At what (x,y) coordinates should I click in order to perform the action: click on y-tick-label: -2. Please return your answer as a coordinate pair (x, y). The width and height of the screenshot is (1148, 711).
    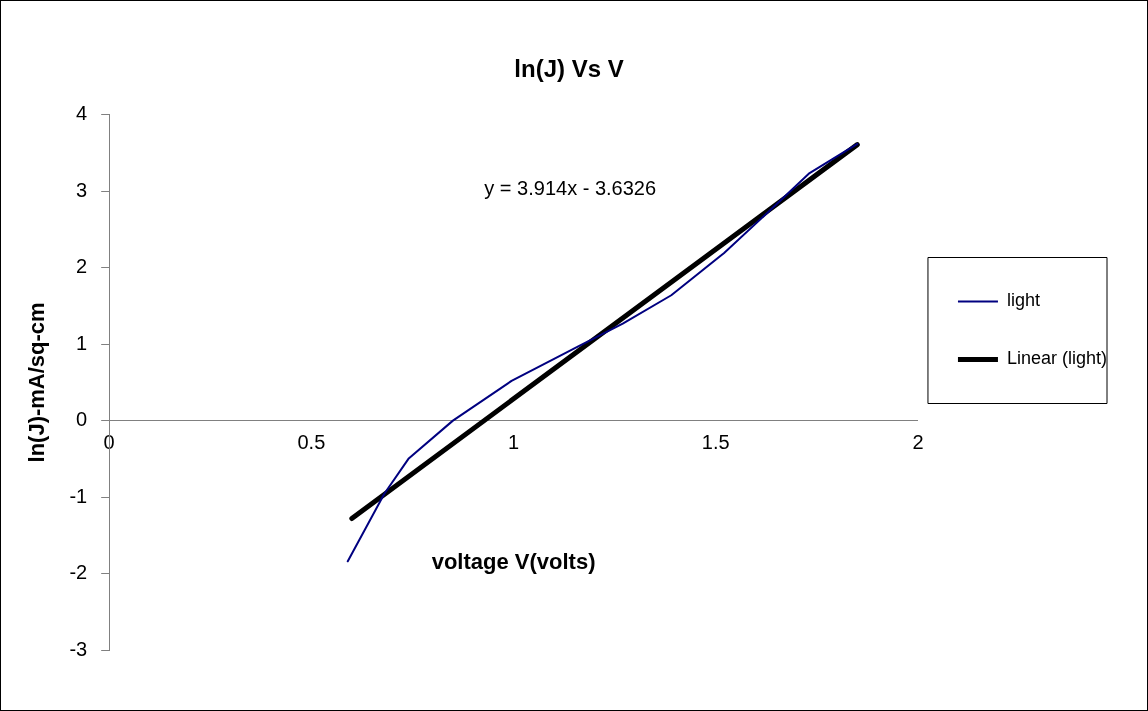
    Looking at the image, I should click on (78, 572).